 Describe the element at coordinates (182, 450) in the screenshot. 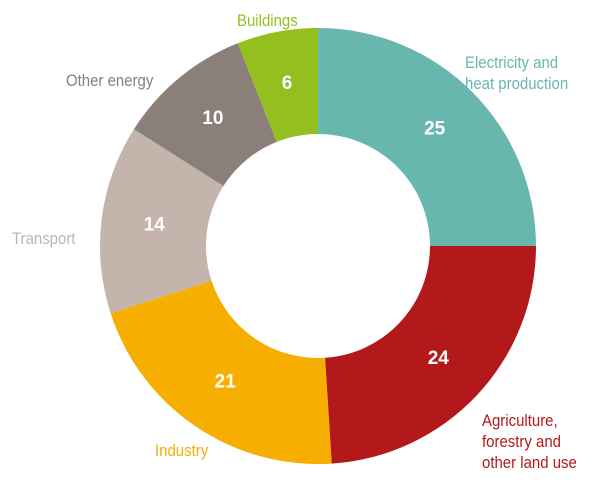

I see `category-label: Industry` at that location.